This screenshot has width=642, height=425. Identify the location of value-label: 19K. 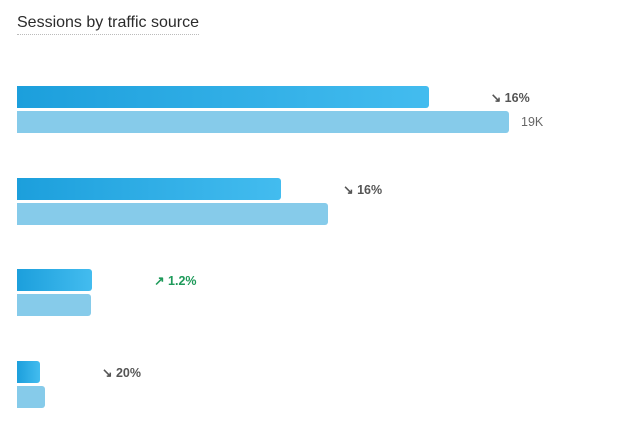
(532, 122).